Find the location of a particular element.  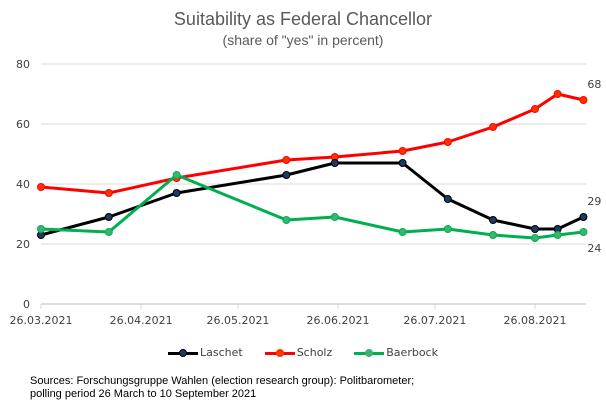

legend-item-laschet: Laschet is located at coordinates (205, 352).